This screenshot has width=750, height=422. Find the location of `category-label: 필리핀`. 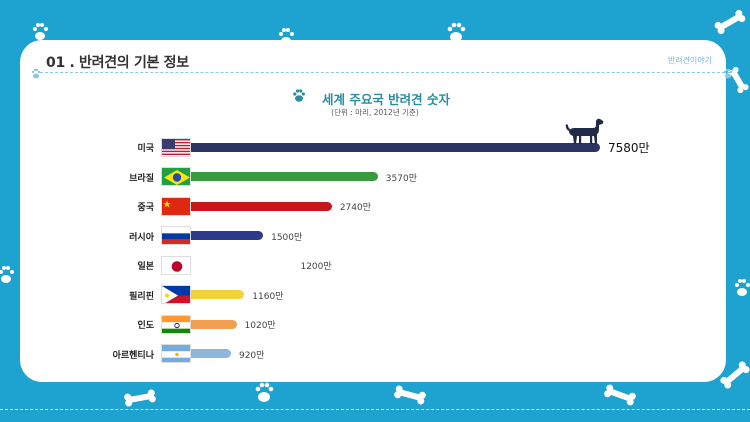

category-label: 필리핀 is located at coordinates (141, 296).